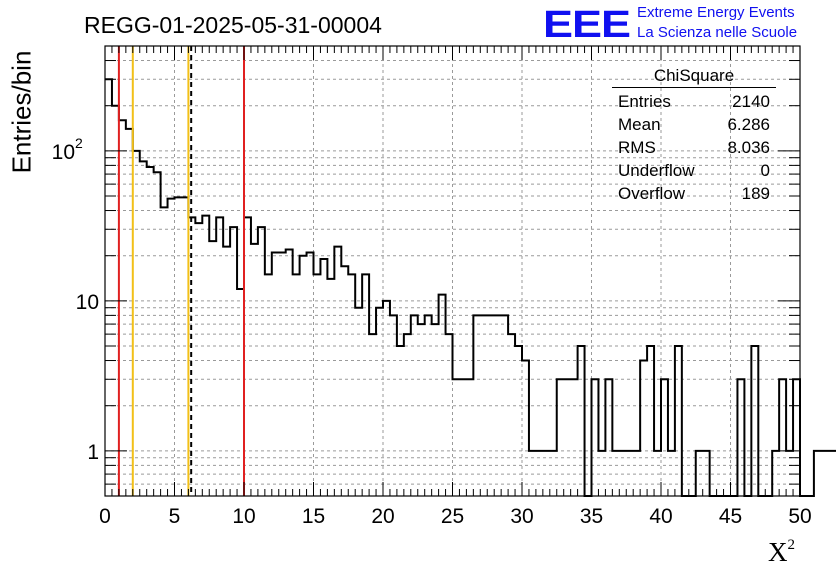 The height and width of the screenshot is (572, 836). Describe the element at coordinates (748, 124) in the screenshot. I see `stat-value: 6.286` at that location.